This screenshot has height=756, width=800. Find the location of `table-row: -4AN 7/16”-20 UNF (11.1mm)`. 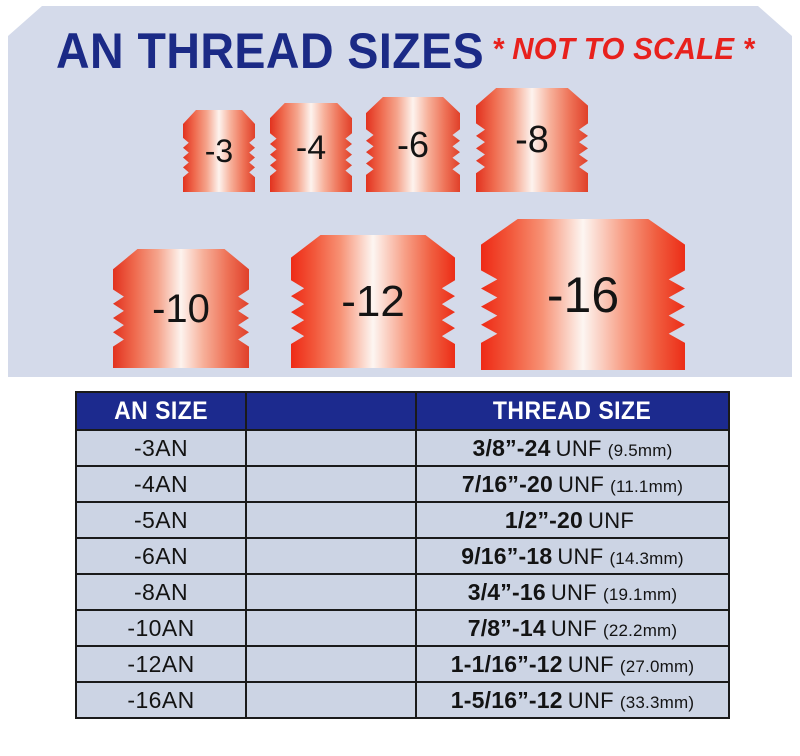

table-row: -4AN 7/16”-20 UNF (11.1mm) is located at coordinates (402, 484).